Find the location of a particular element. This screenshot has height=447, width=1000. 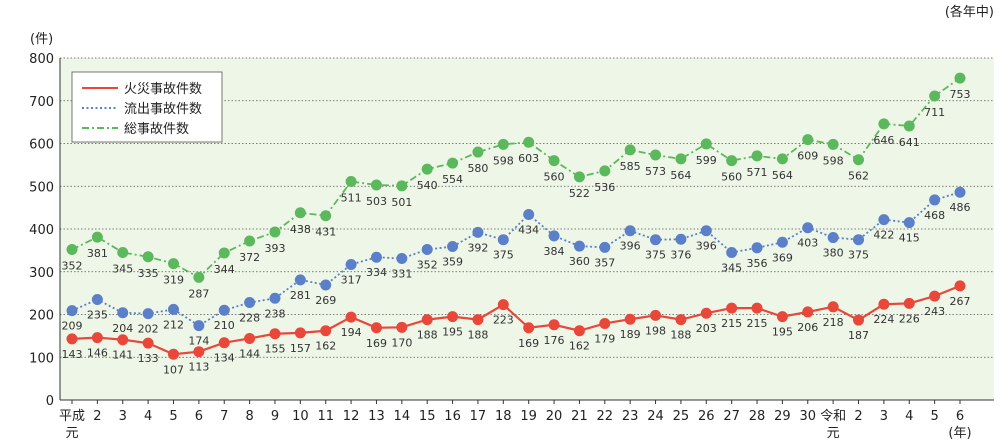

x-tick-label: 29 is located at coordinates (782, 416).